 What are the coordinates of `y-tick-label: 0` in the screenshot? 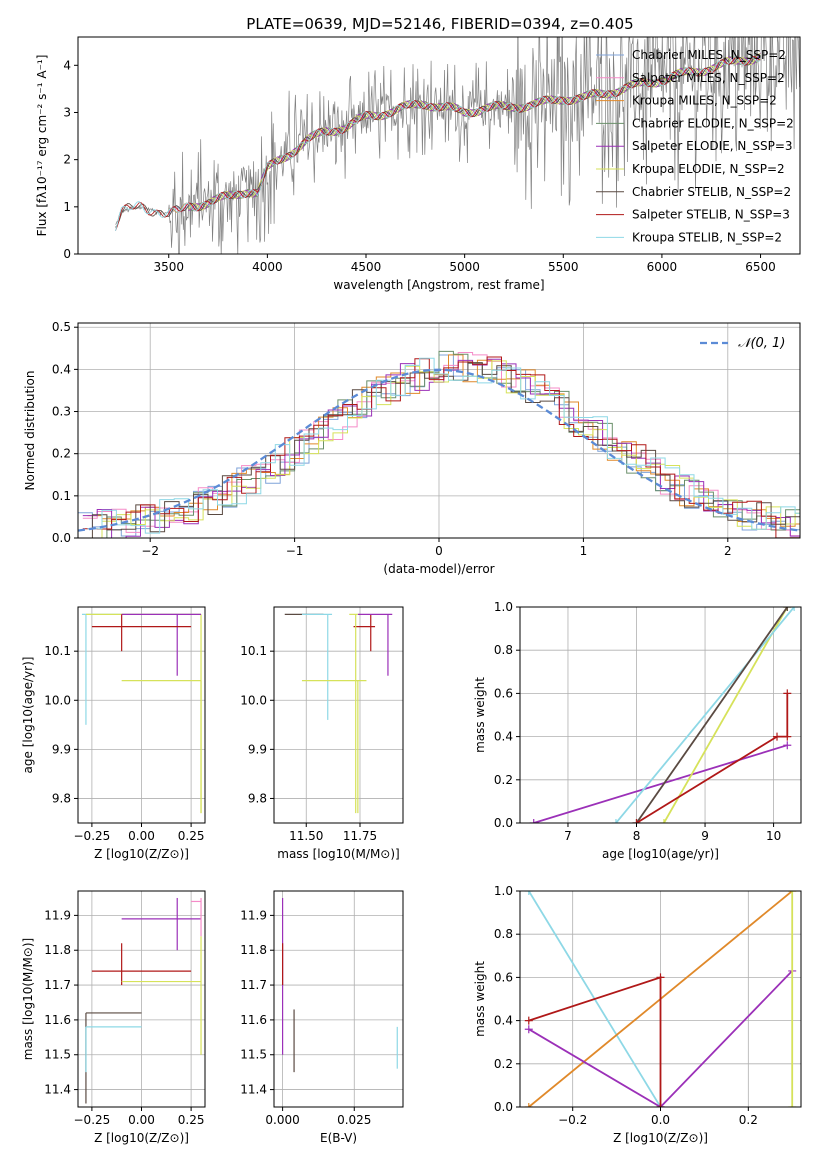 It's located at (67, 254).